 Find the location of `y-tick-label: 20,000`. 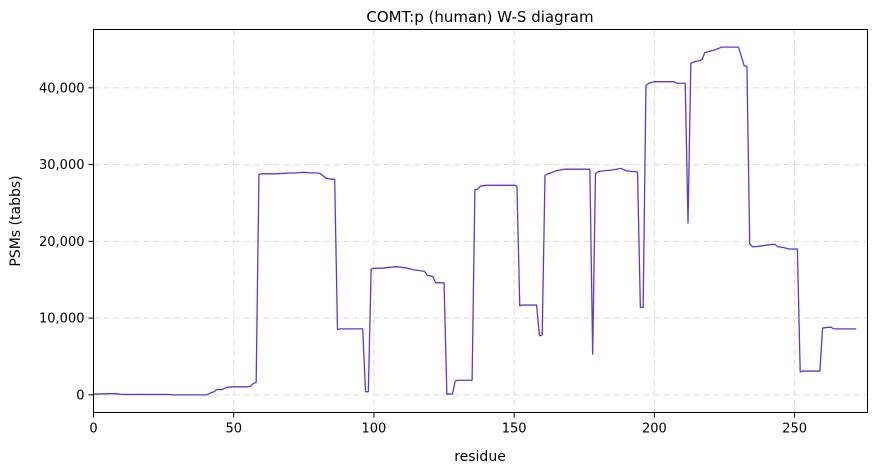

y-tick-label: 20,000 is located at coordinates (62, 242).